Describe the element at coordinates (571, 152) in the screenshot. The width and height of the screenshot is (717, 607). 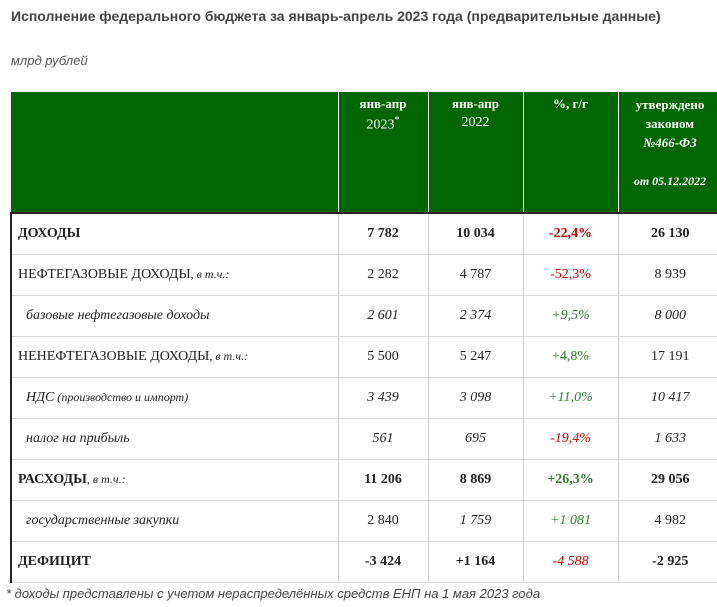
I see `header-yoy-percent: %, г/г` at that location.